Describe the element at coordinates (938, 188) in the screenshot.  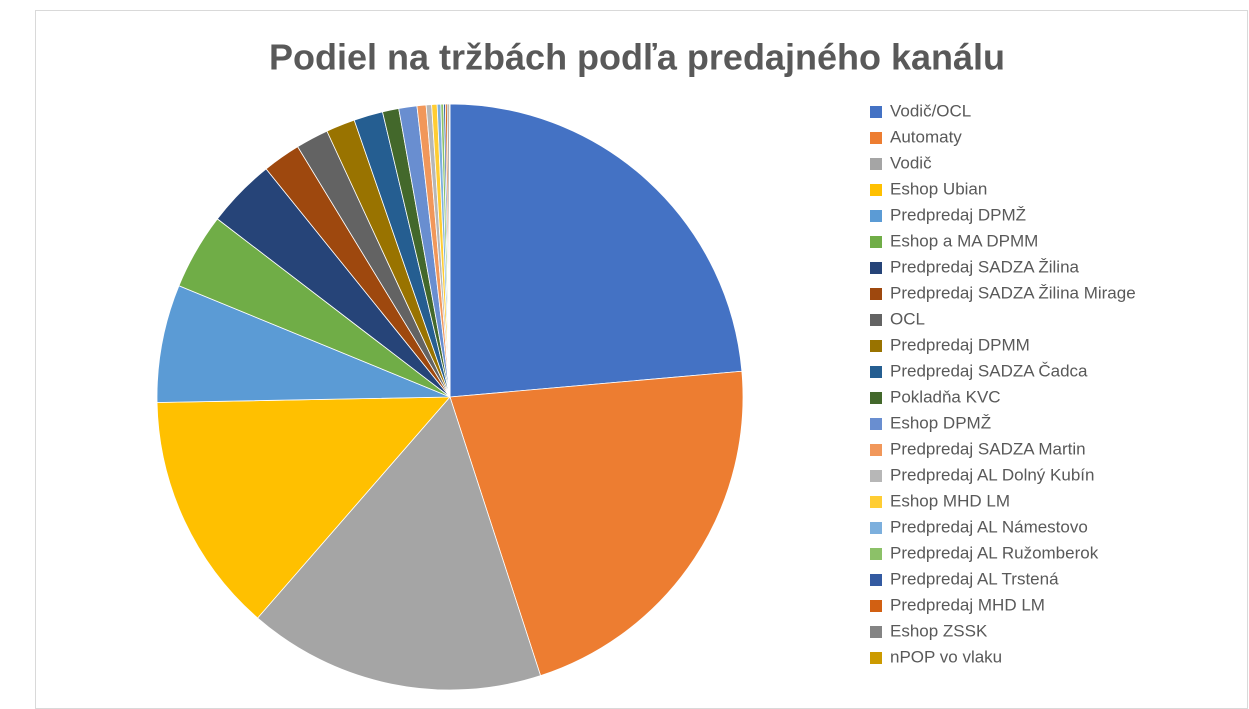
I see `legend-label: Eshop Ubian` at that location.